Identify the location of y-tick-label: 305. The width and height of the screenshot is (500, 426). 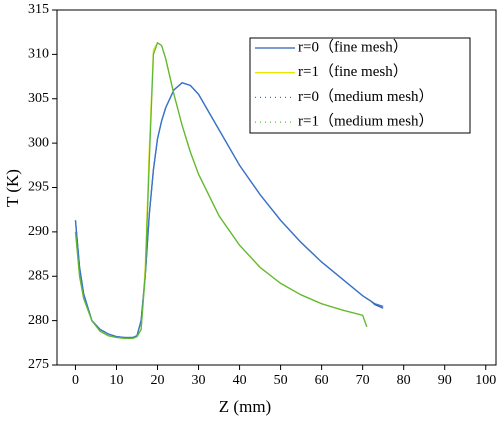
(38, 98).